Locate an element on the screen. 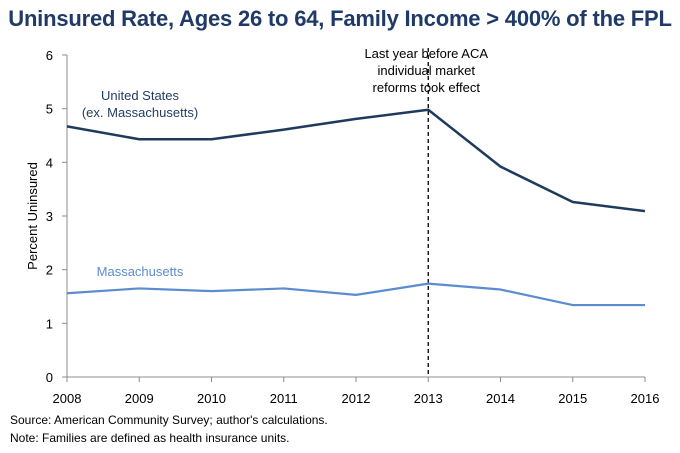  x-tick-label: 2011 is located at coordinates (284, 398).